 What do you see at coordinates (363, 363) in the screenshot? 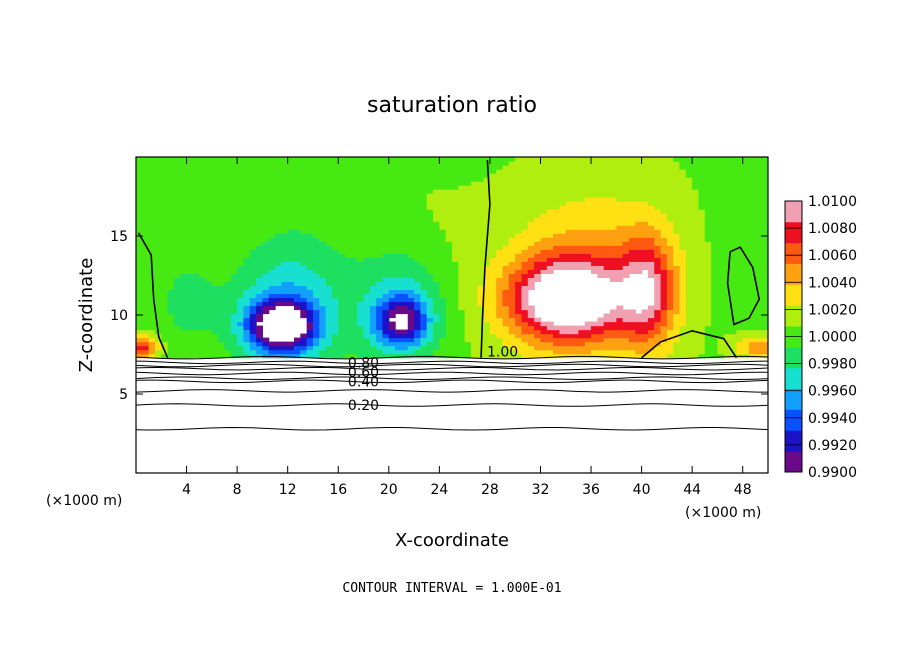
I see `contour-label: 0.80` at bounding box center [363, 363].